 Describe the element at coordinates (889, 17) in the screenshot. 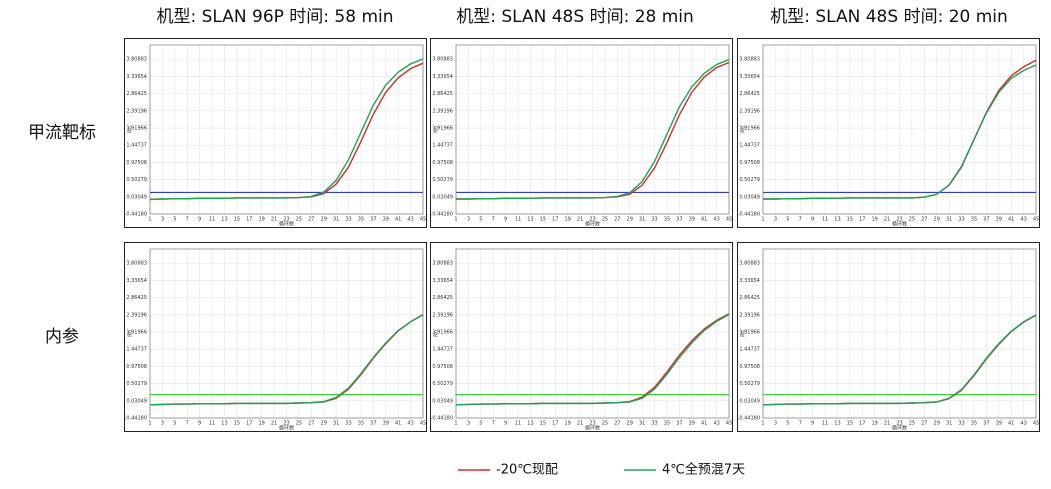

I see `column-title: 机型: SLAN 48S 时间: 20 min` at that location.